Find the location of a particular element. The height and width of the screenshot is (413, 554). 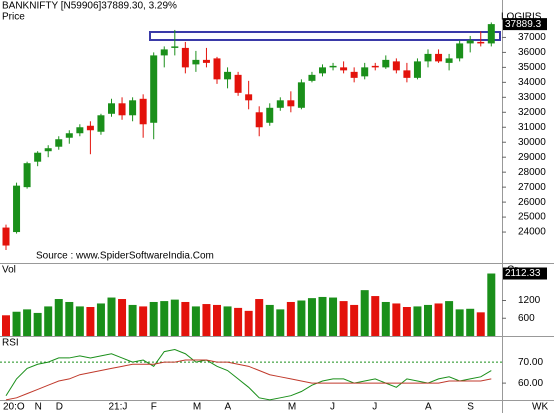

x-tick-label: N is located at coordinates (38, 407).